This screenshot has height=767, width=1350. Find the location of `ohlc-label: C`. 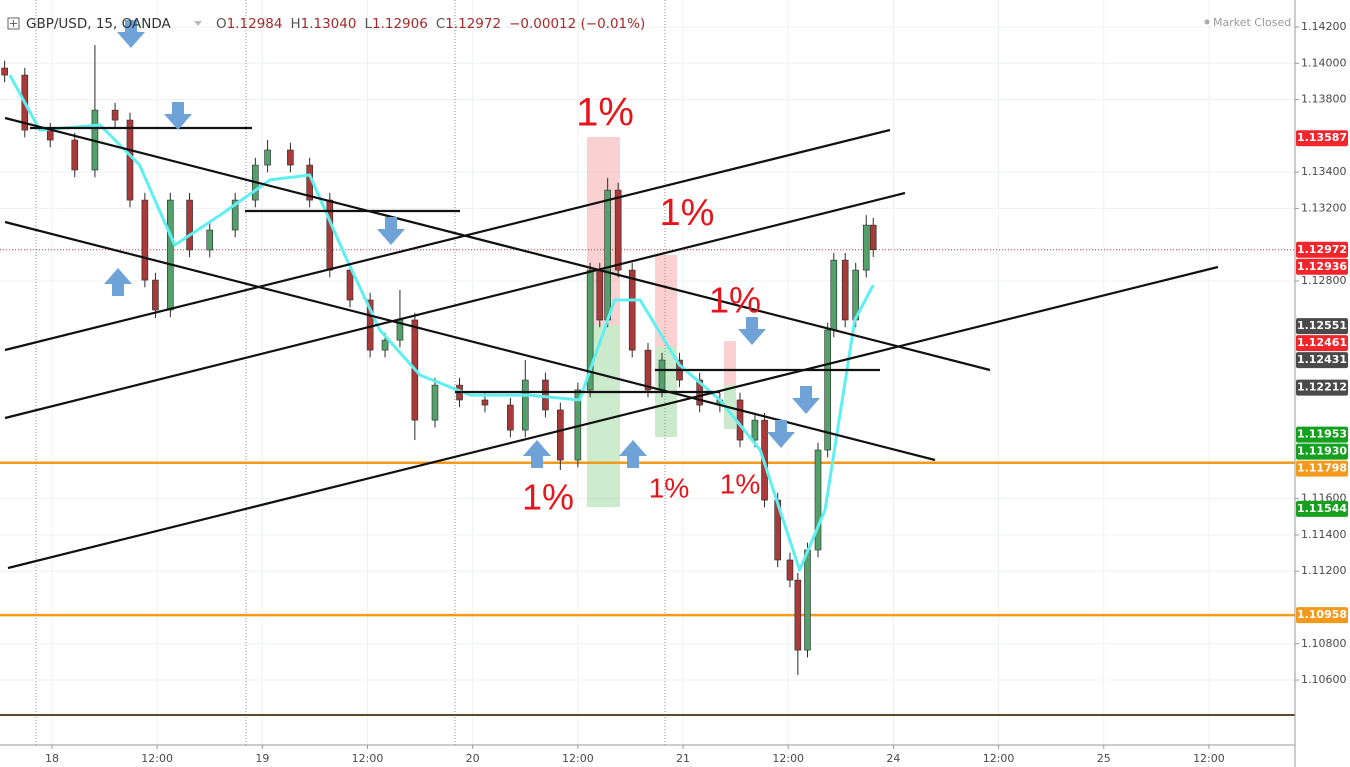

ohlc-label: C is located at coordinates (440, 24).